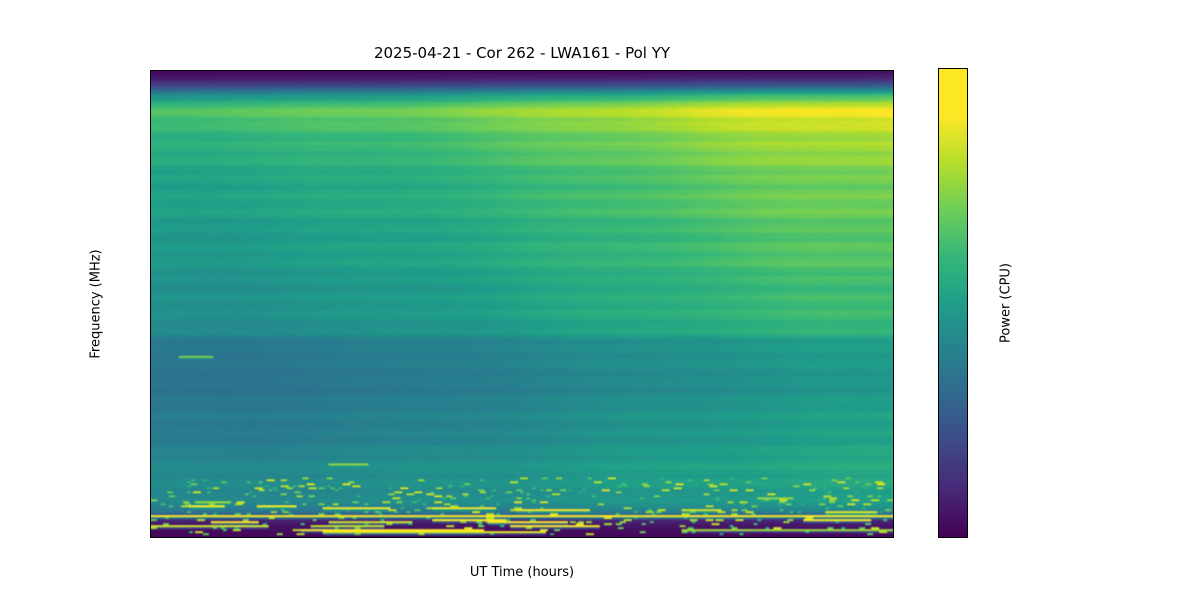 The width and height of the screenshot is (1200, 600). I want to click on colorbar-gradient, so click(953, 303).